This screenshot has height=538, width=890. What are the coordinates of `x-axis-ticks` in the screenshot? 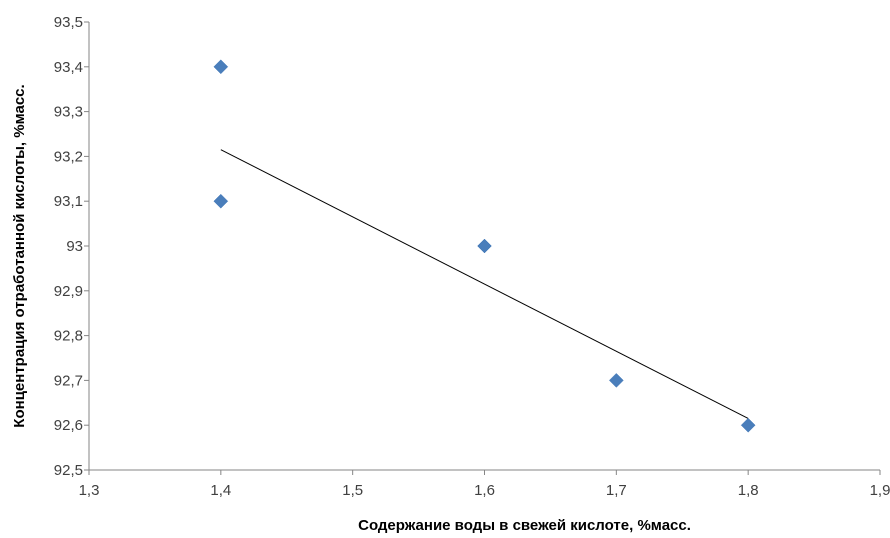 It's located at (484, 472).